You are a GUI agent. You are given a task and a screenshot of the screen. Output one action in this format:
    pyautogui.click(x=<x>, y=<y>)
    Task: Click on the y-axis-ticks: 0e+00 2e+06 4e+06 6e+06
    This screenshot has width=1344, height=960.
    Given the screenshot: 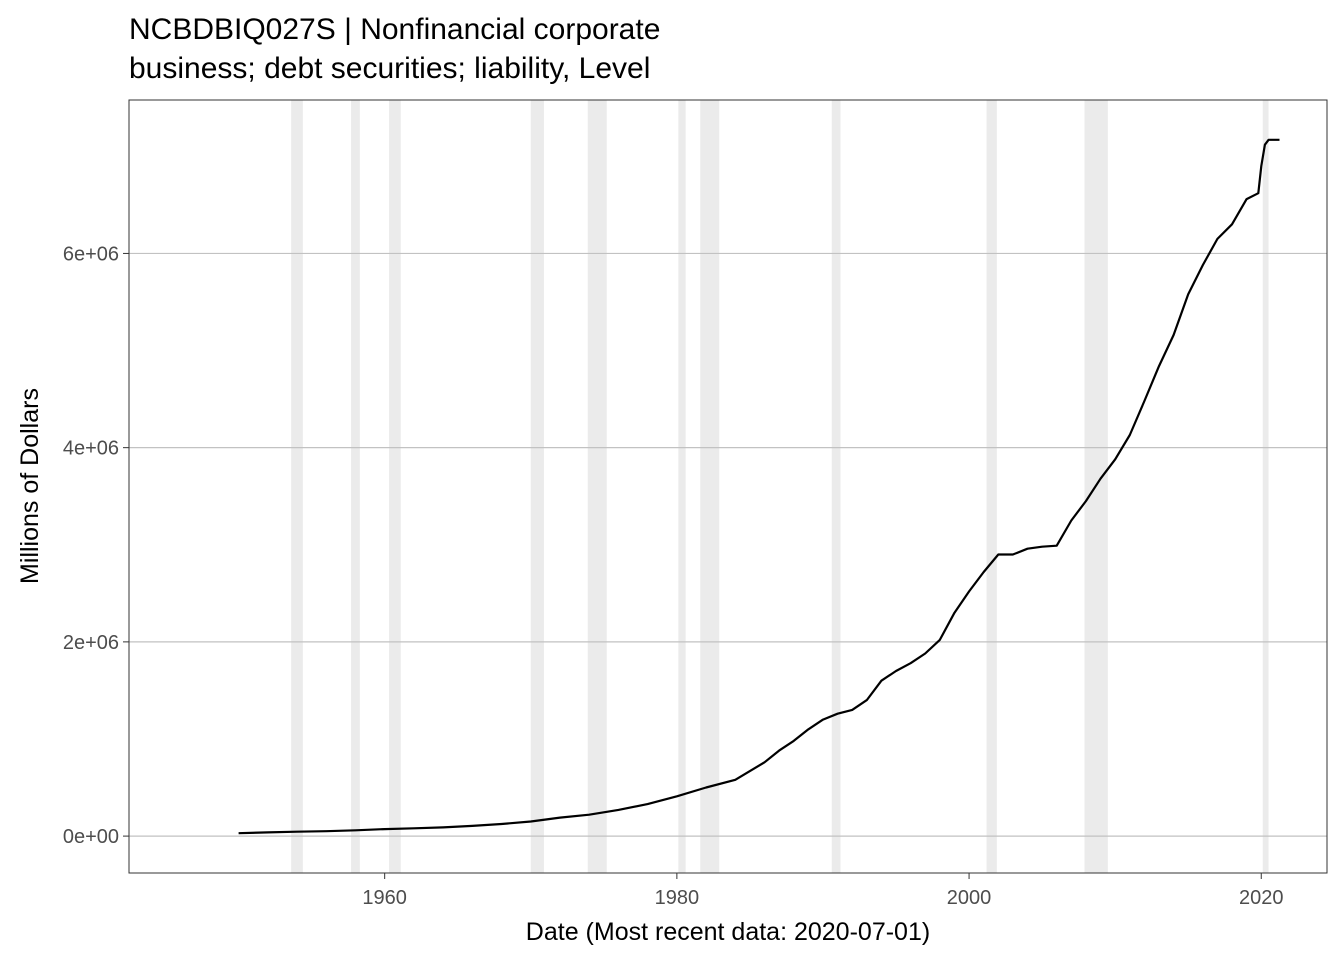 What is the action you would take?
    pyautogui.click(x=96, y=545)
    